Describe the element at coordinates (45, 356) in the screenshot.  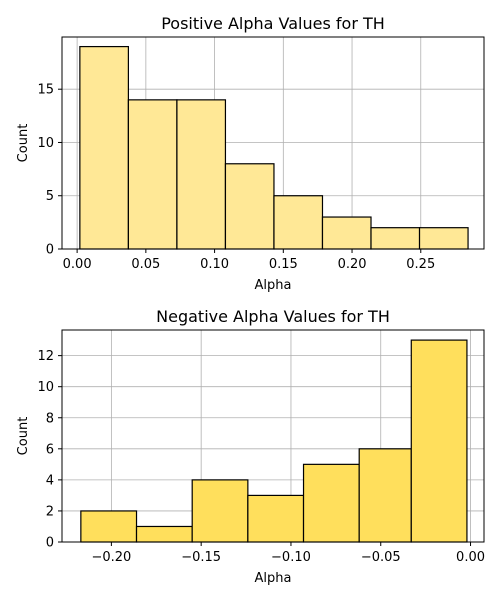
I see `y-tick-label: 12` at that location.